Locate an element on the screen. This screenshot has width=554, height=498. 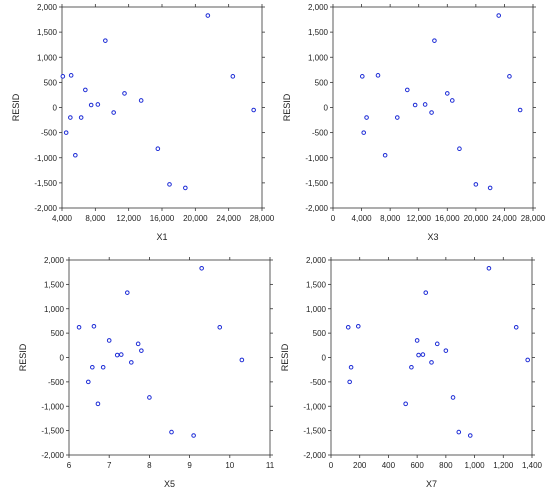
x-tick-label: 1,000 is located at coordinates (475, 465).